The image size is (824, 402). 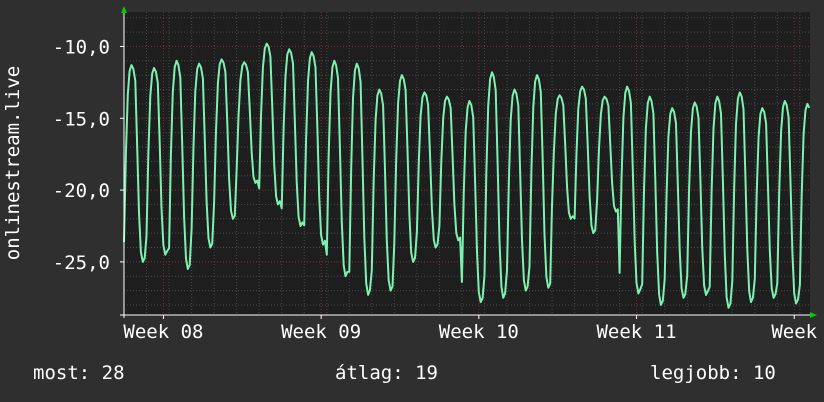 What do you see at coordinates (81, 47) in the screenshot?
I see `y-tick-label: -10,0` at bounding box center [81, 47].